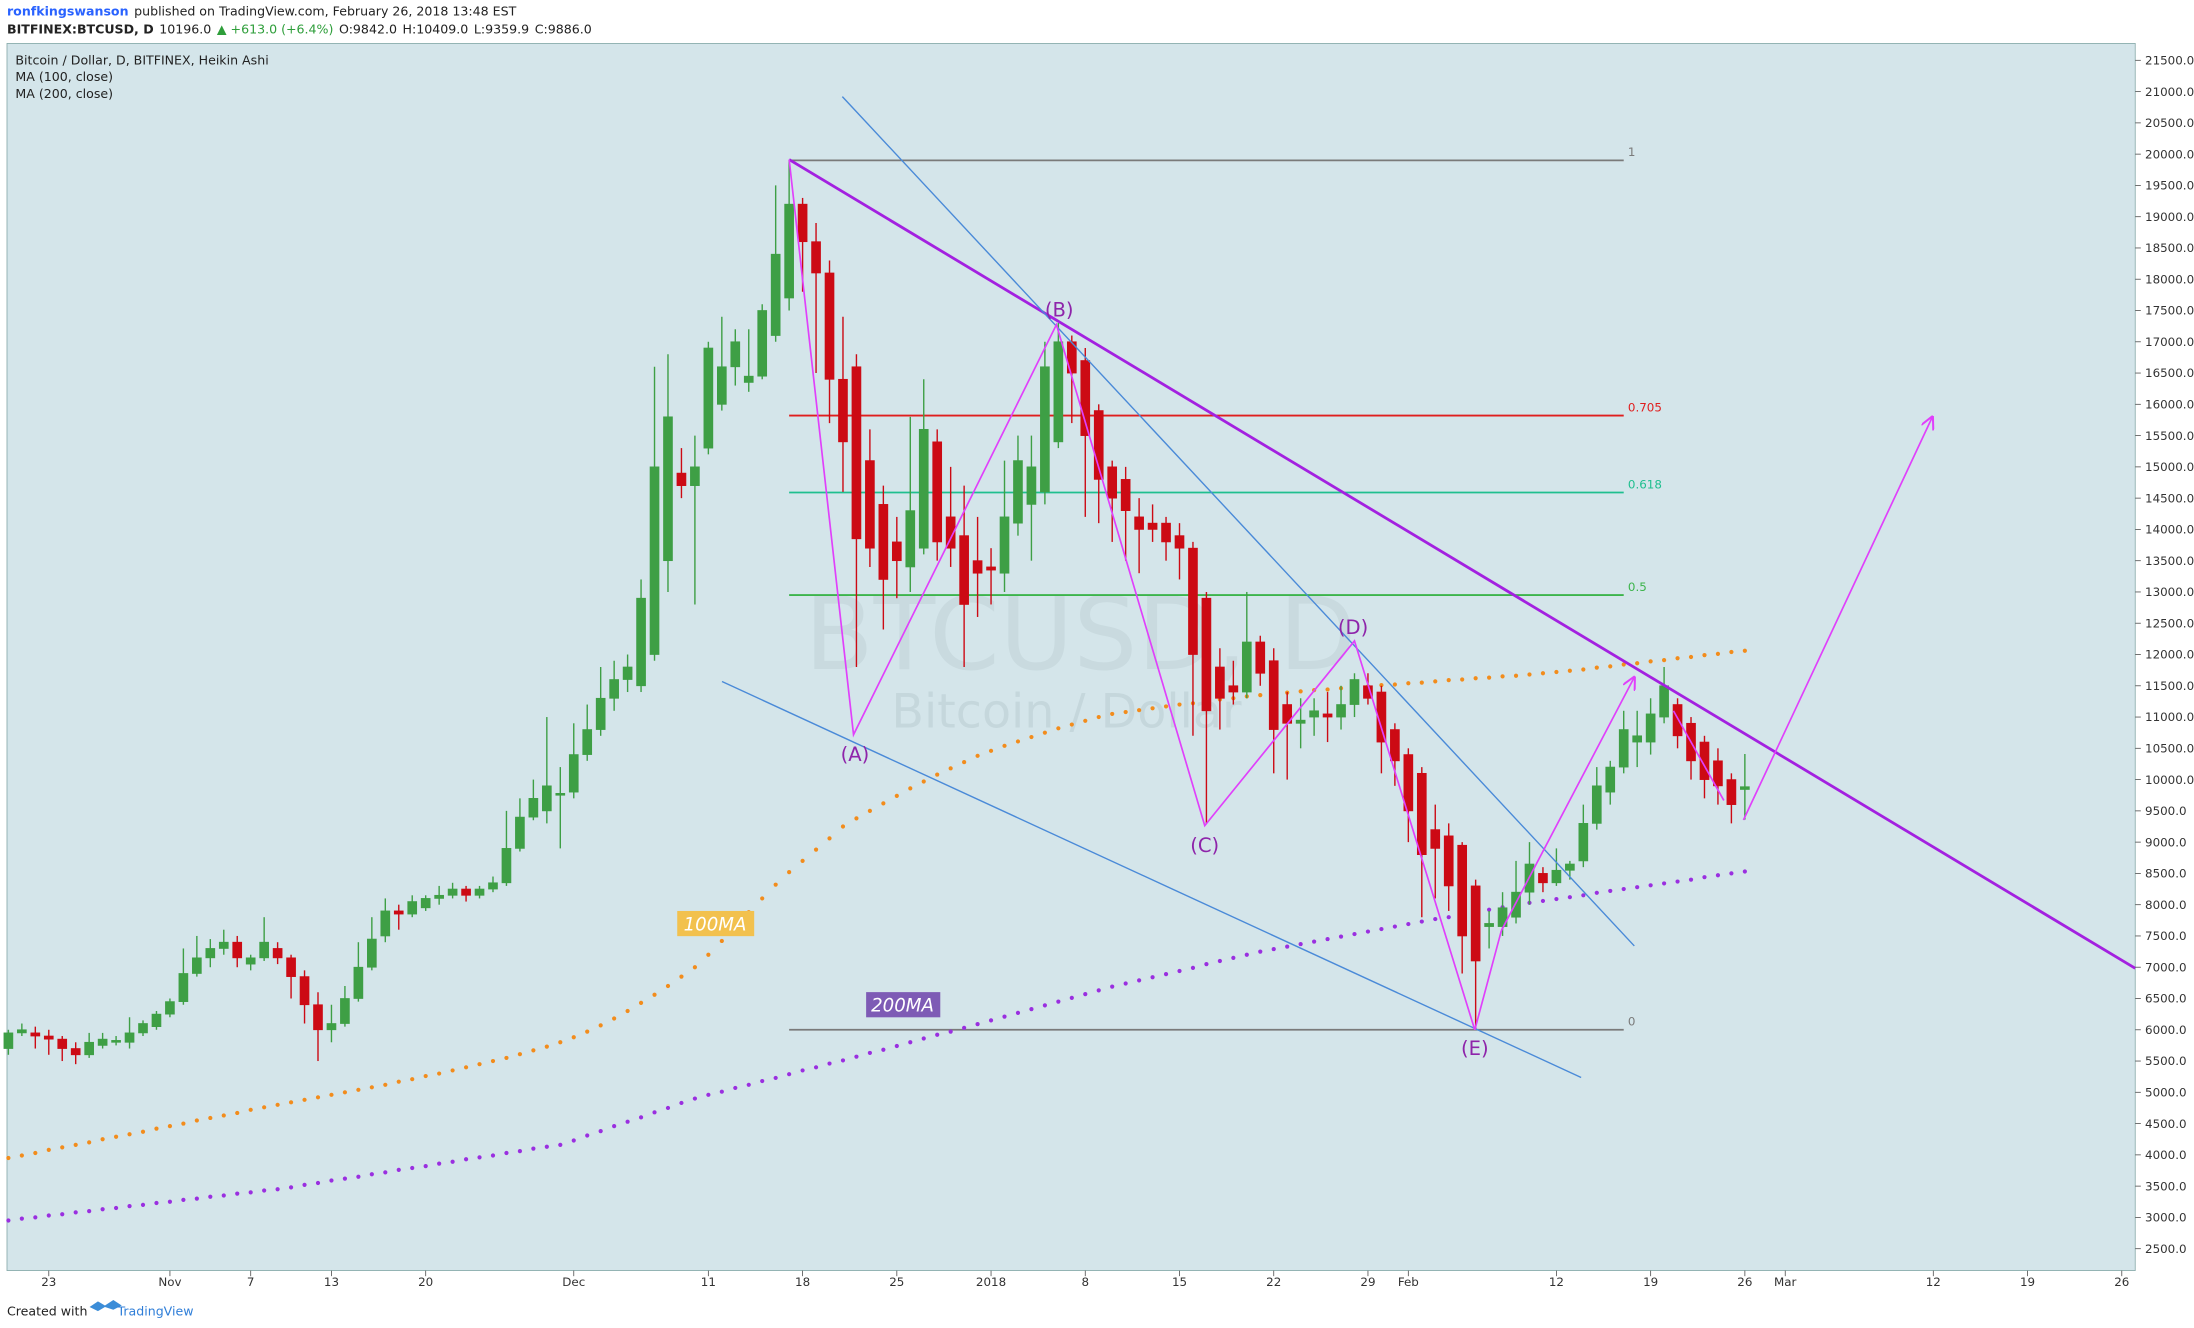  I want to click on ma-label-box, so click(716, 923).